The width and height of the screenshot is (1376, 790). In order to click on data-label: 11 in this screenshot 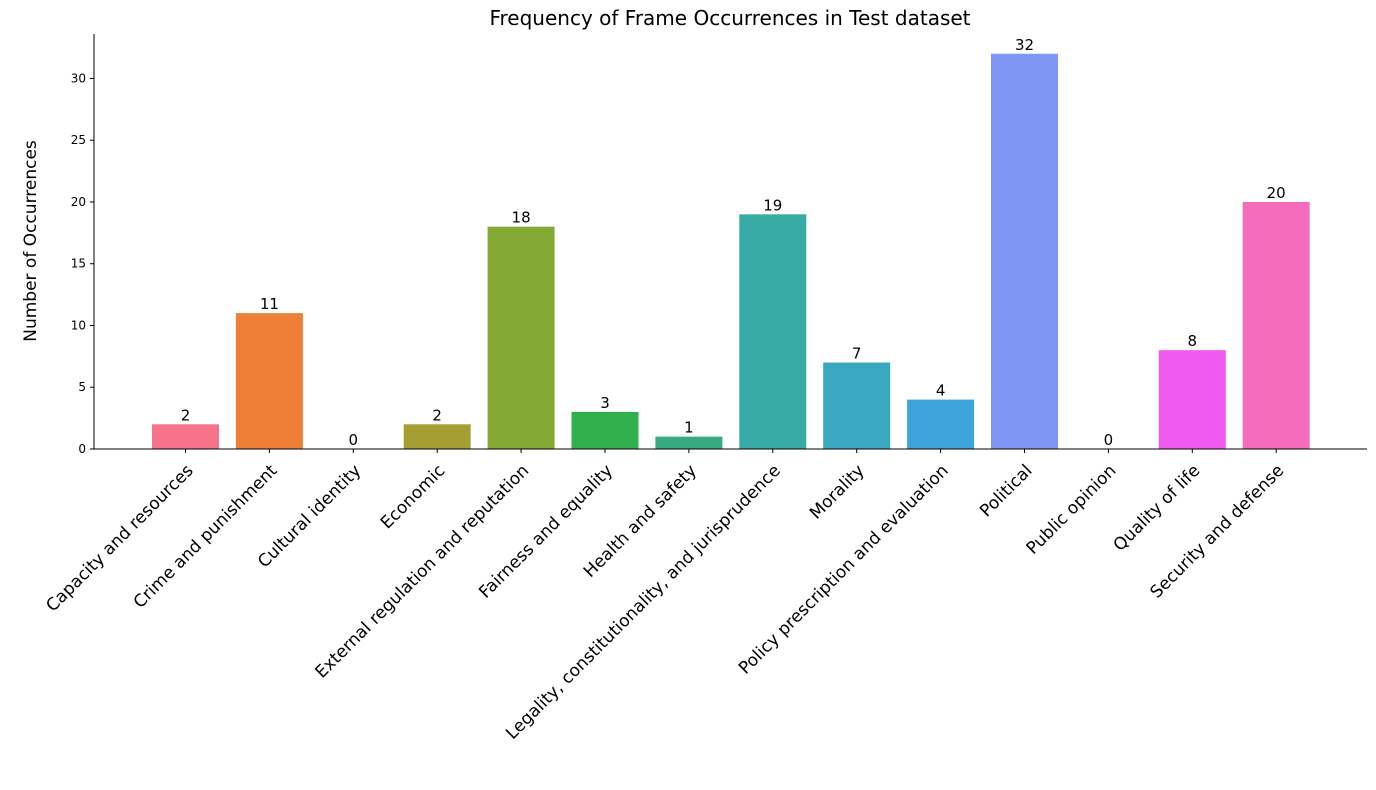, I will do `click(269, 304)`.